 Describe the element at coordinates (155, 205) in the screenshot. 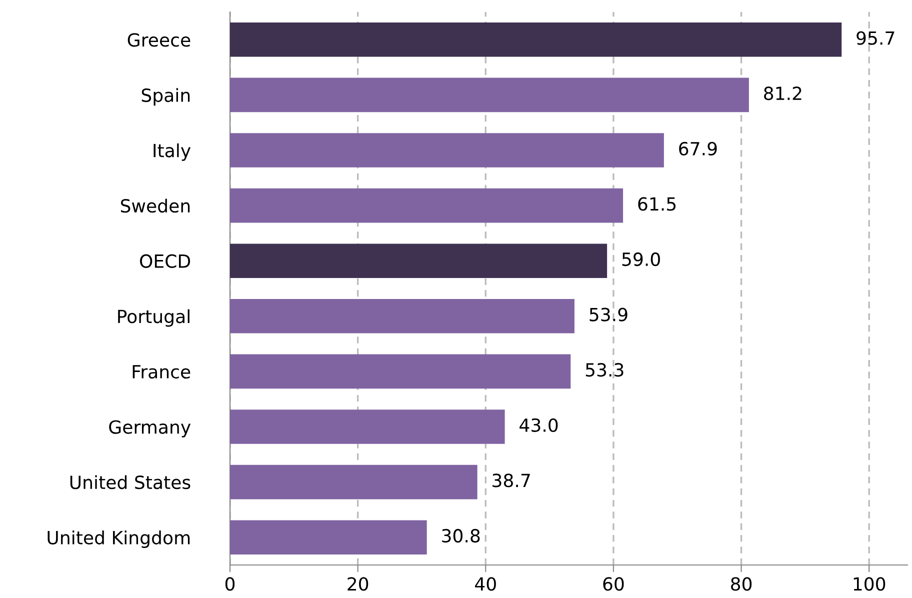

I see `y-tick-label: Sweden` at that location.